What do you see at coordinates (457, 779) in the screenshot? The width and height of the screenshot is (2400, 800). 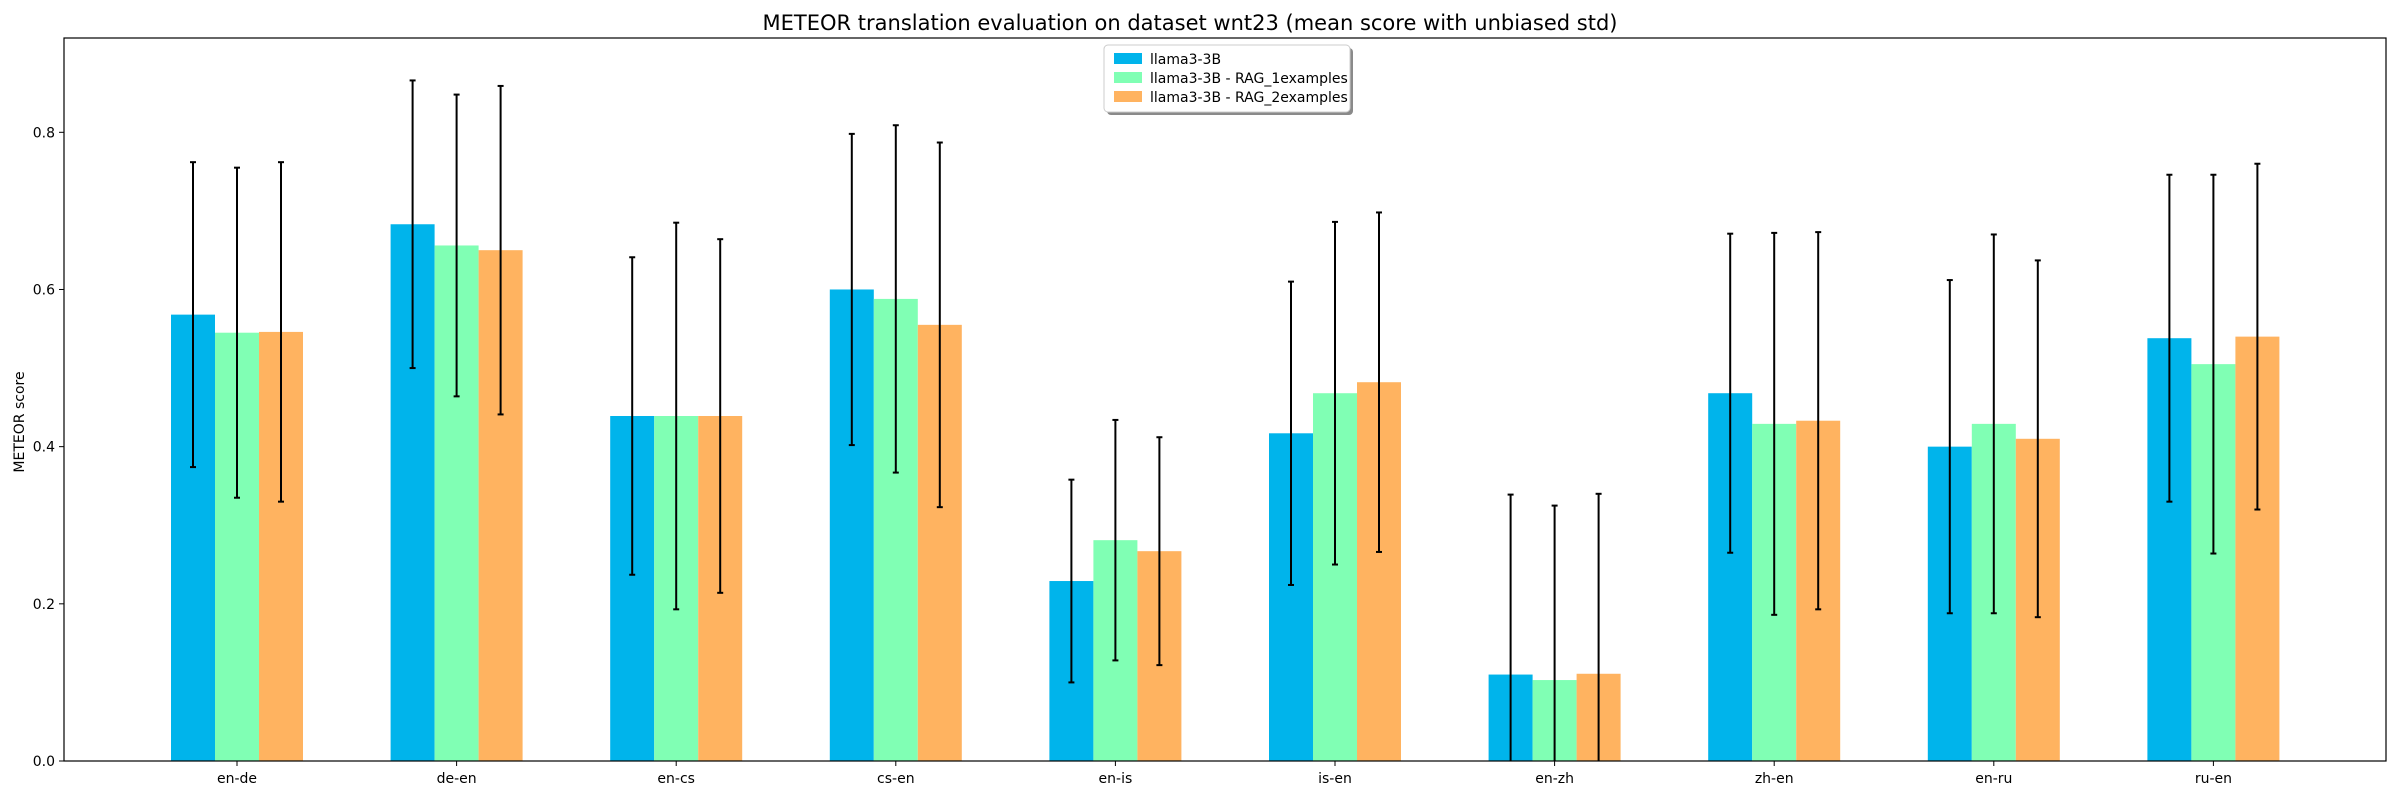 I see `x-tick-label-de-en: de-en` at bounding box center [457, 779].